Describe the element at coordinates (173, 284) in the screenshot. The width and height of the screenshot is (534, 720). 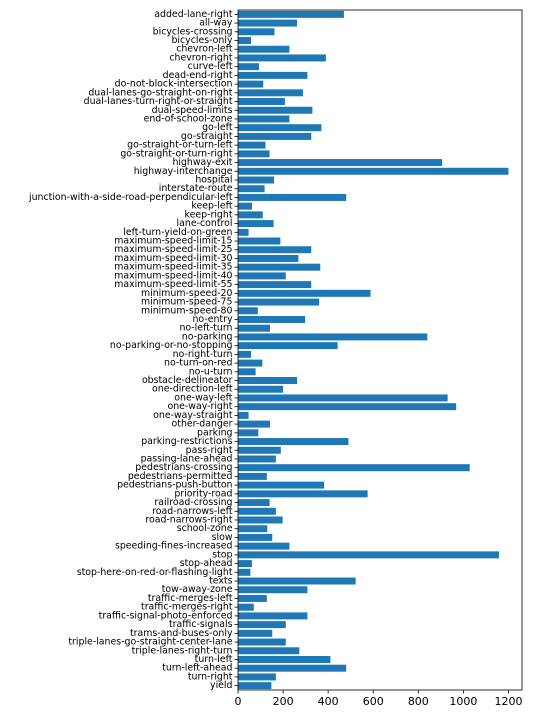
I see `y-tick-label: maximum-speed-limit-55` at that location.